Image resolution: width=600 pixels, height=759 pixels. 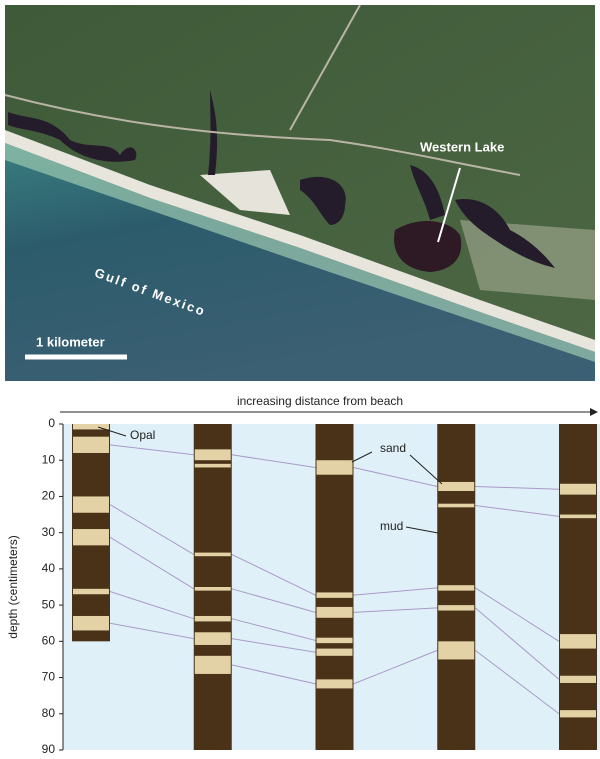 I want to click on y-tick-label: 10, so click(x=49, y=459).